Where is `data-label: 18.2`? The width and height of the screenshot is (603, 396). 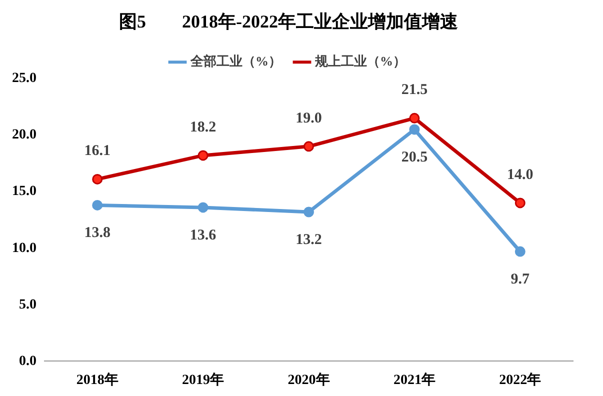 data-label: 18.2 is located at coordinates (203, 127).